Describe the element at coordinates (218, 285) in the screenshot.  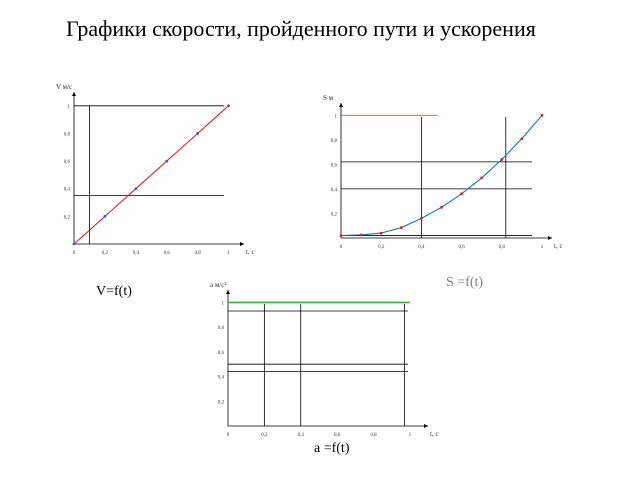
I see `y-axis-label: a м/с²` at that location.